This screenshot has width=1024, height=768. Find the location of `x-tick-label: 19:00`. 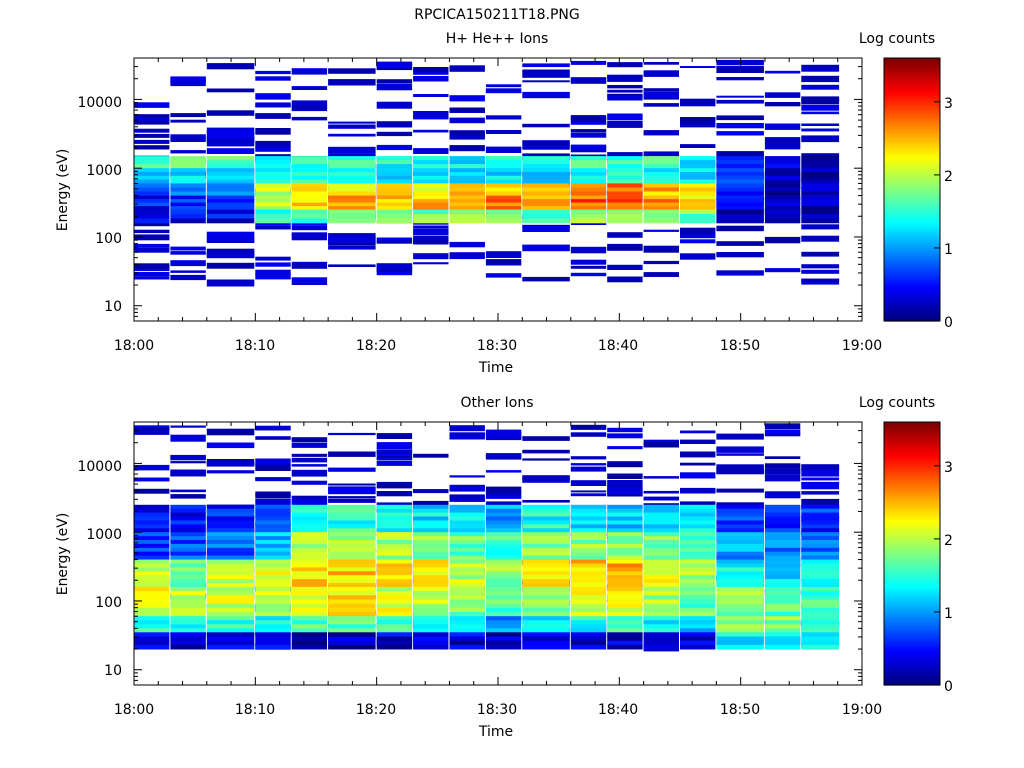

x-tick-label: 19:00 is located at coordinates (862, 346).